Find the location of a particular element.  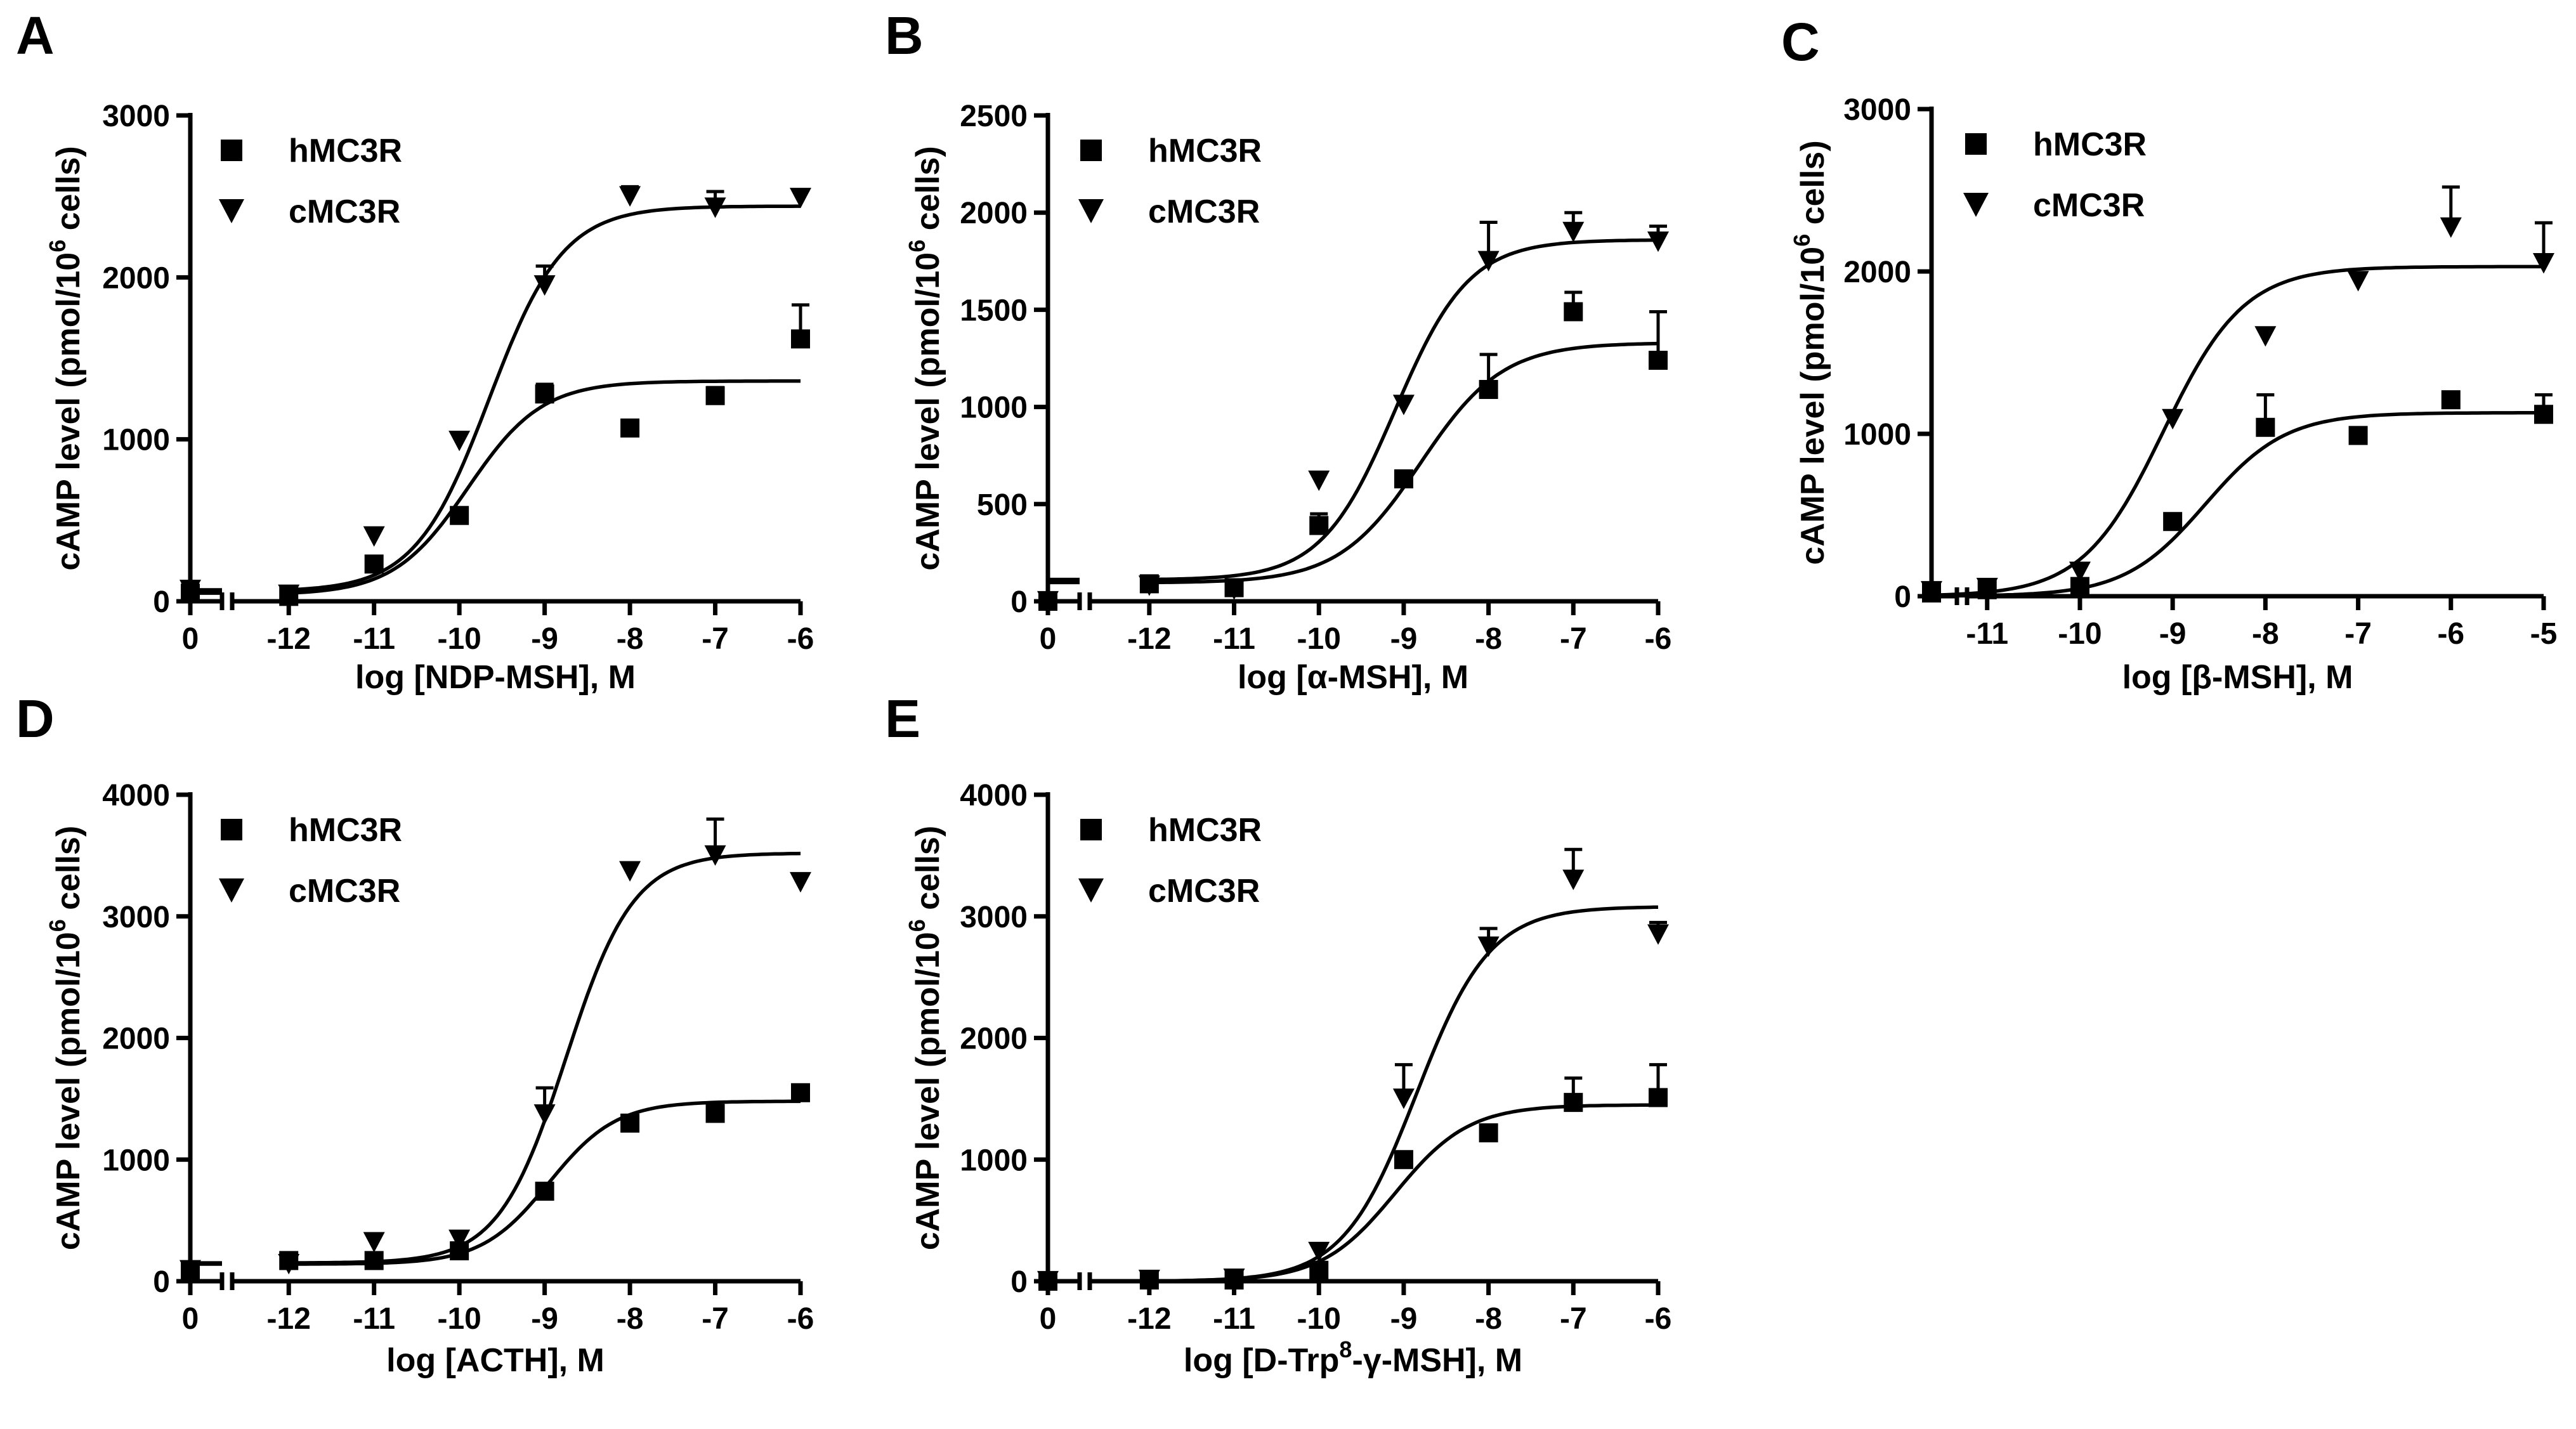

x-axis-title-tail: -γ-MSH], M is located at coordinates (1437, 1360).